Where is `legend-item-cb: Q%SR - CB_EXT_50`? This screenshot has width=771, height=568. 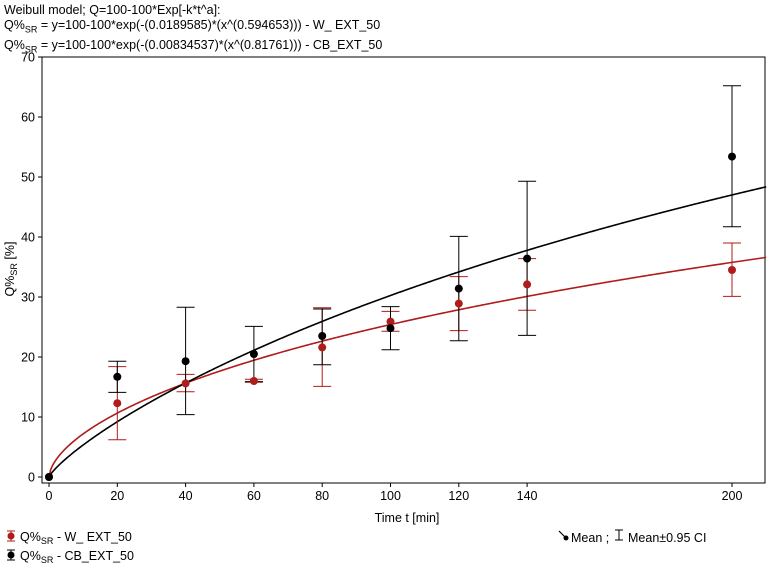 legend-item-cb: Q%SR - CB_EXT_50 is located at coordinates (70, 557).